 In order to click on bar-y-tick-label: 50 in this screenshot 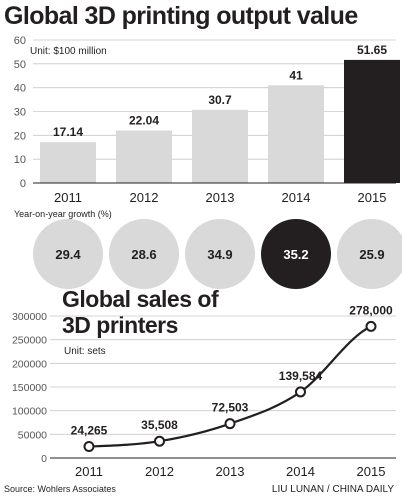, I will do `click(20, 65)`.